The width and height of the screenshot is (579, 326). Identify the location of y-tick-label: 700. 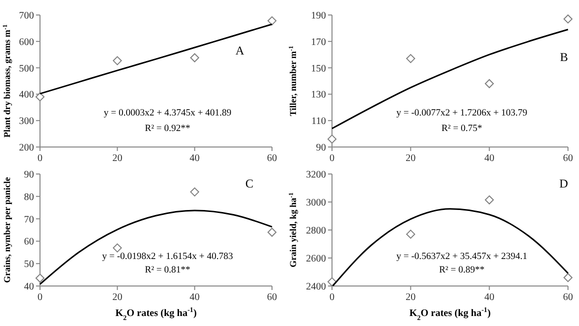
(26, 16).